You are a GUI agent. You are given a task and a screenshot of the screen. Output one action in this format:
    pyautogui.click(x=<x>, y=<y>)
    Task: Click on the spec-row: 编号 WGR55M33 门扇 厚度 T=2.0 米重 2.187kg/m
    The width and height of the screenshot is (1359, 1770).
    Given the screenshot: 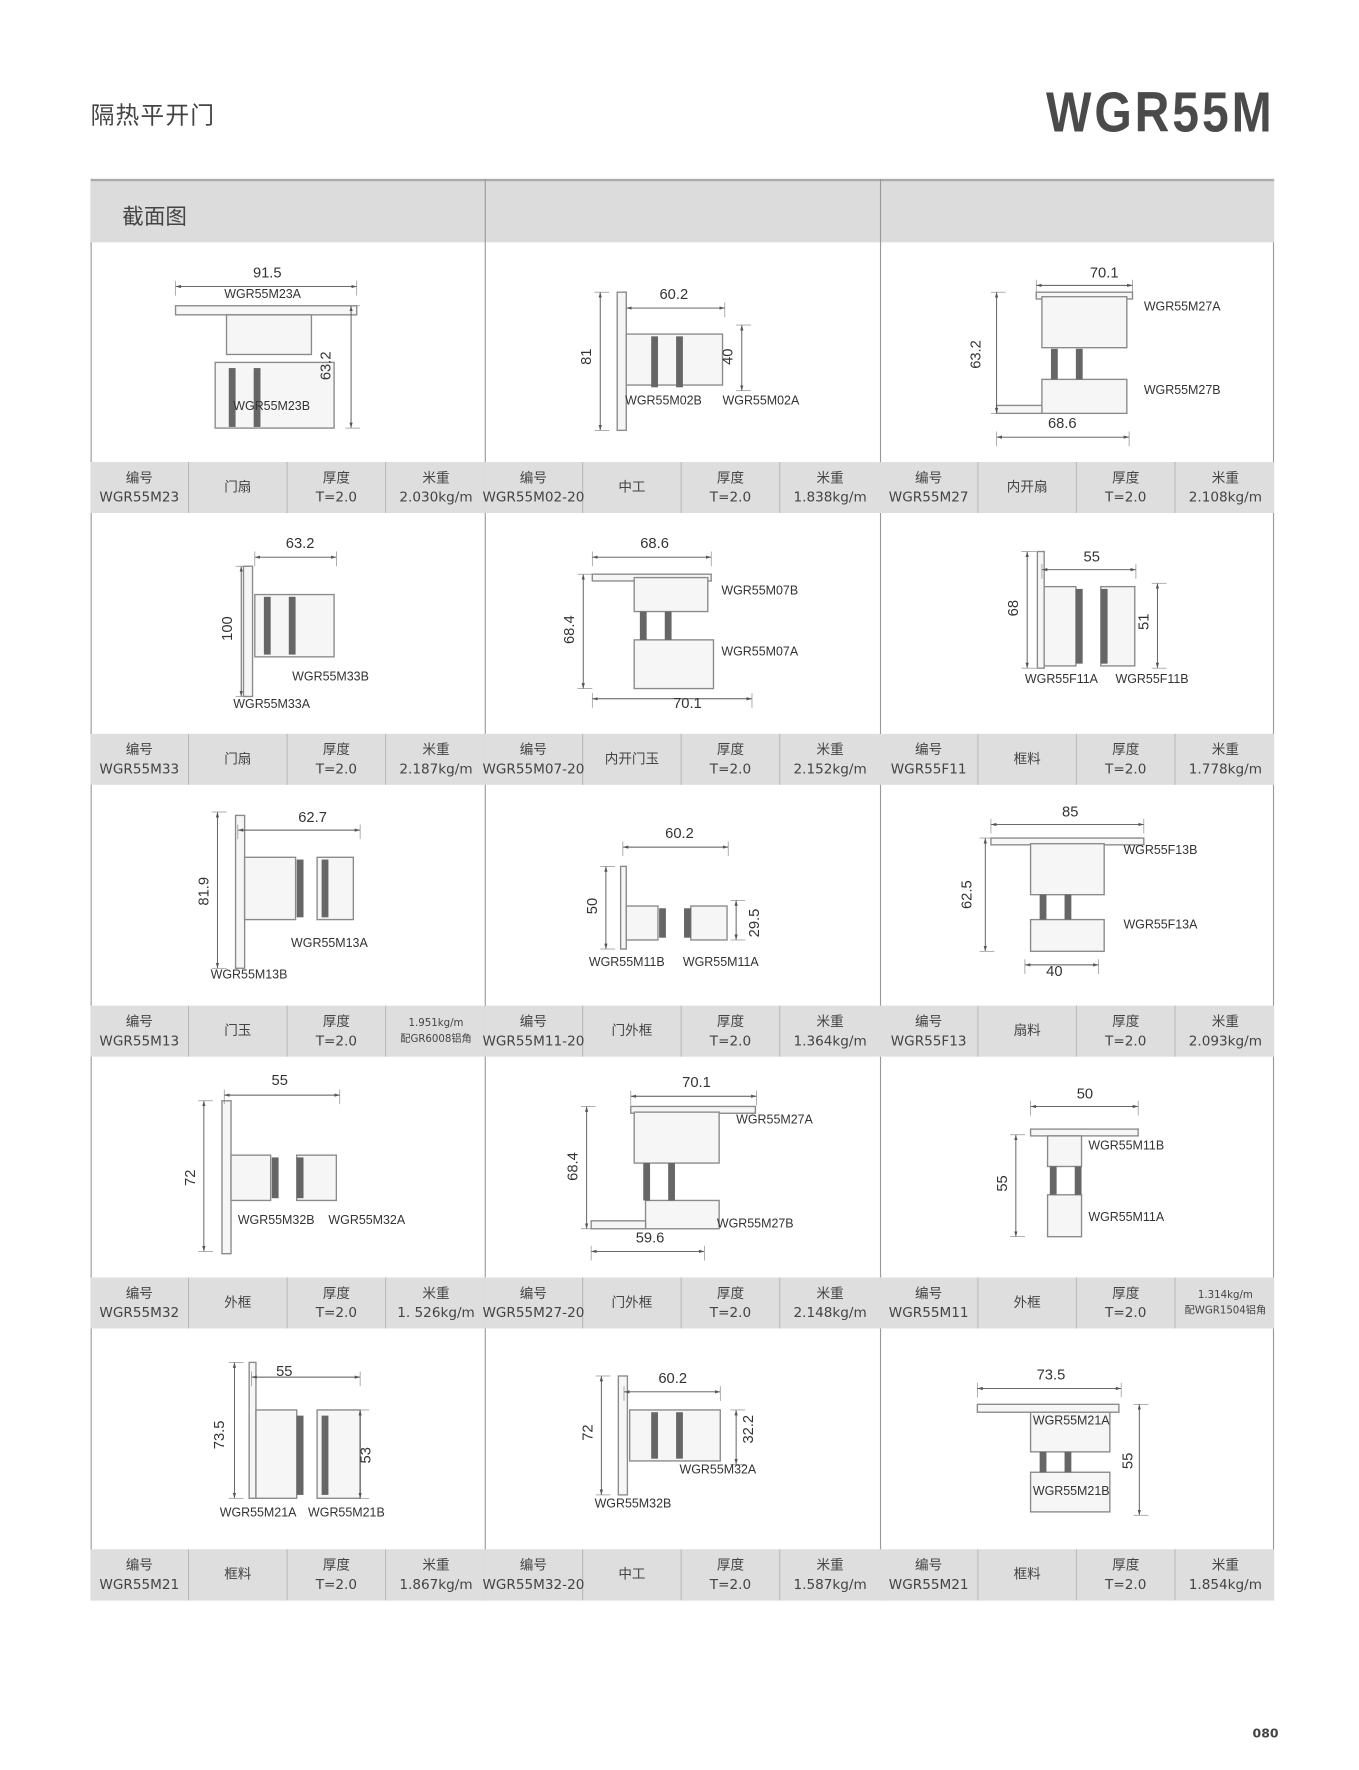 What is the action you would take?
    pyautogui.click(x=288, y=759)
    